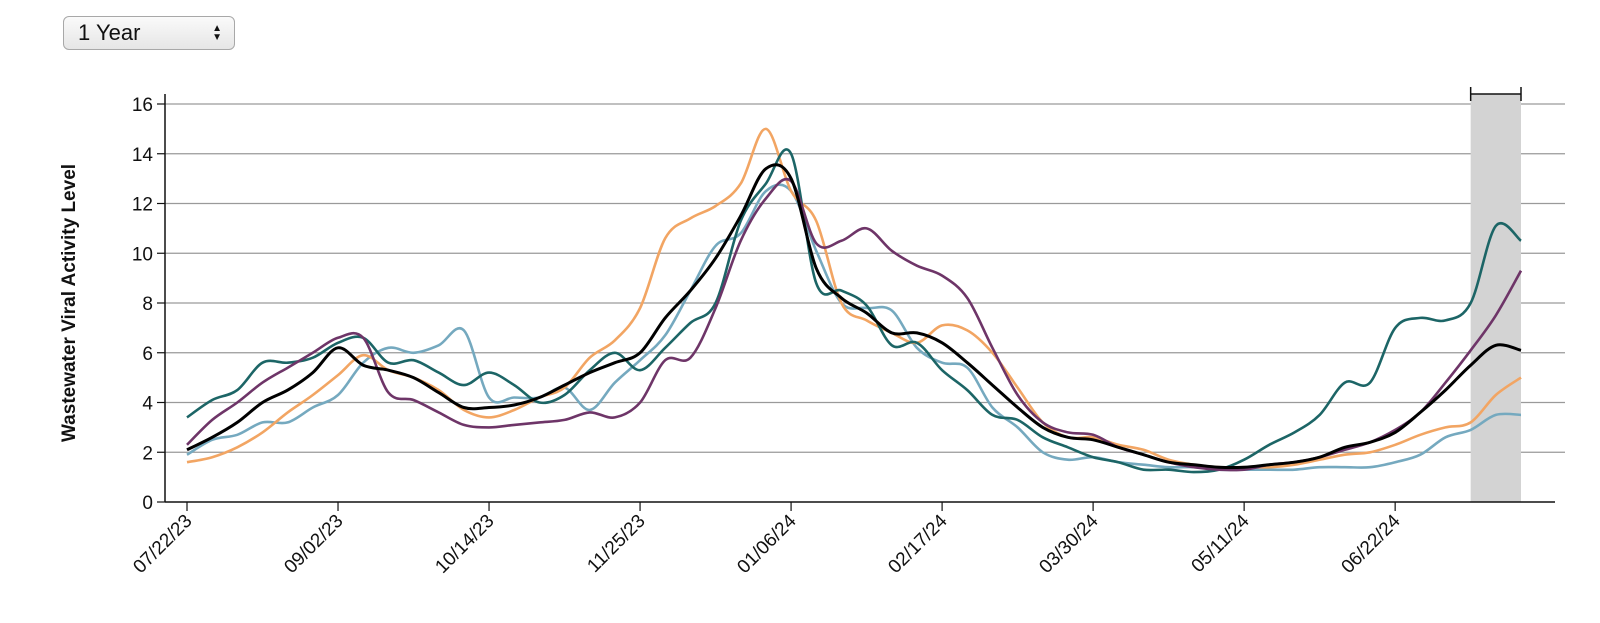  Describe the element at coordinates (1068, 543) in the screenshot. I see `x-tick-label: 03/30/24` at that location.